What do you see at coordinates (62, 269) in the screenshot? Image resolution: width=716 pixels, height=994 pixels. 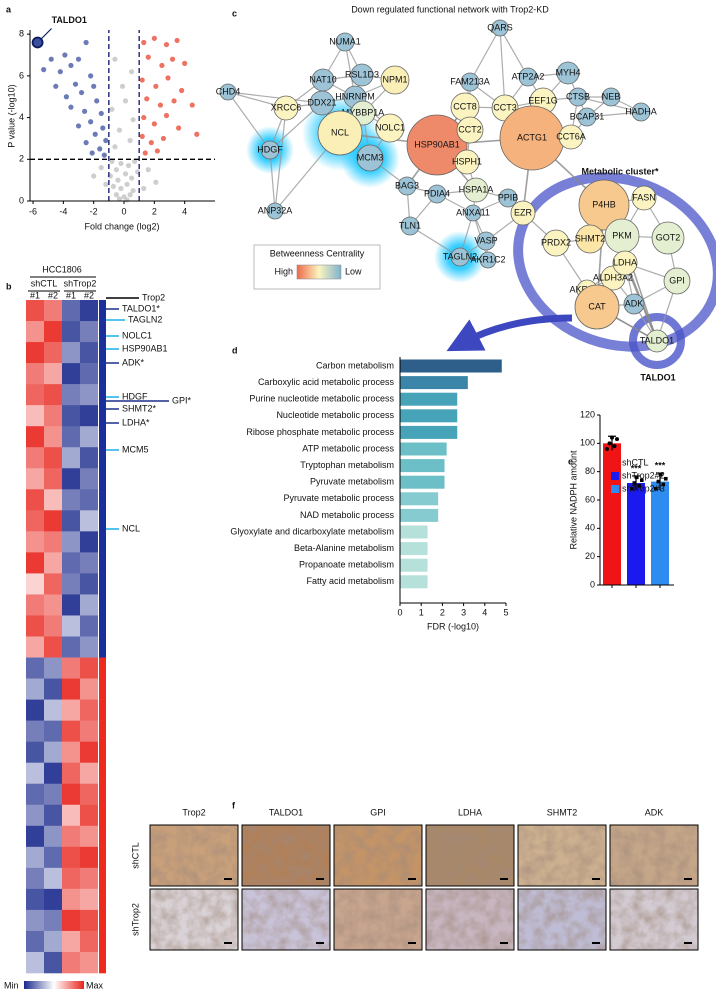 I see `heatmap-title: HCC1806` at bounding box center [62, 269].